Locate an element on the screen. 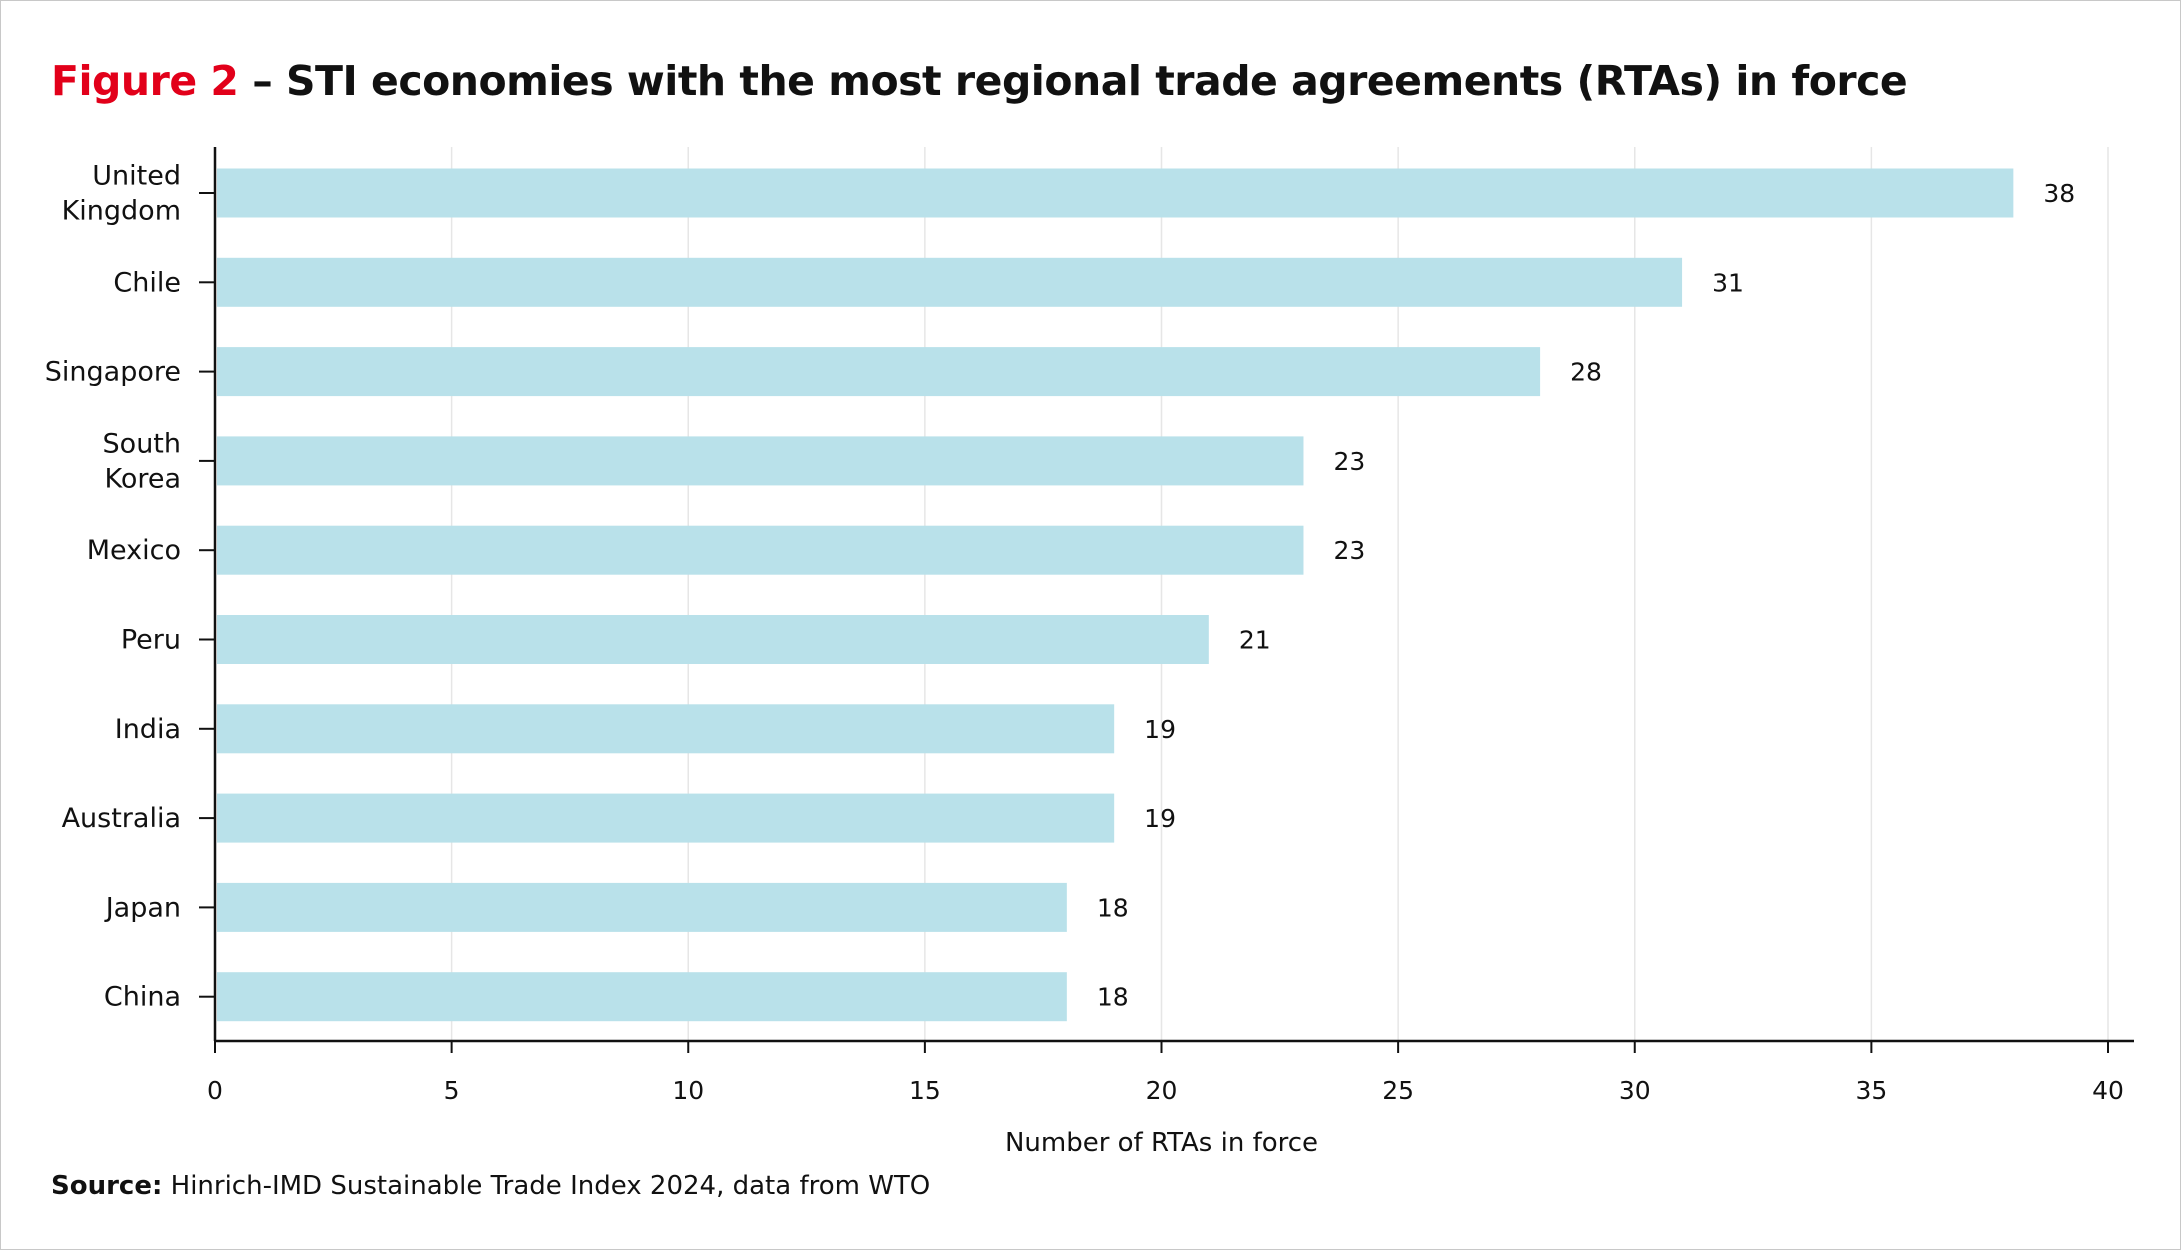 Image resolution: width=2181 pixels, height=1250 pixels. data-label: 31 is located at coordinates (1728, 282).